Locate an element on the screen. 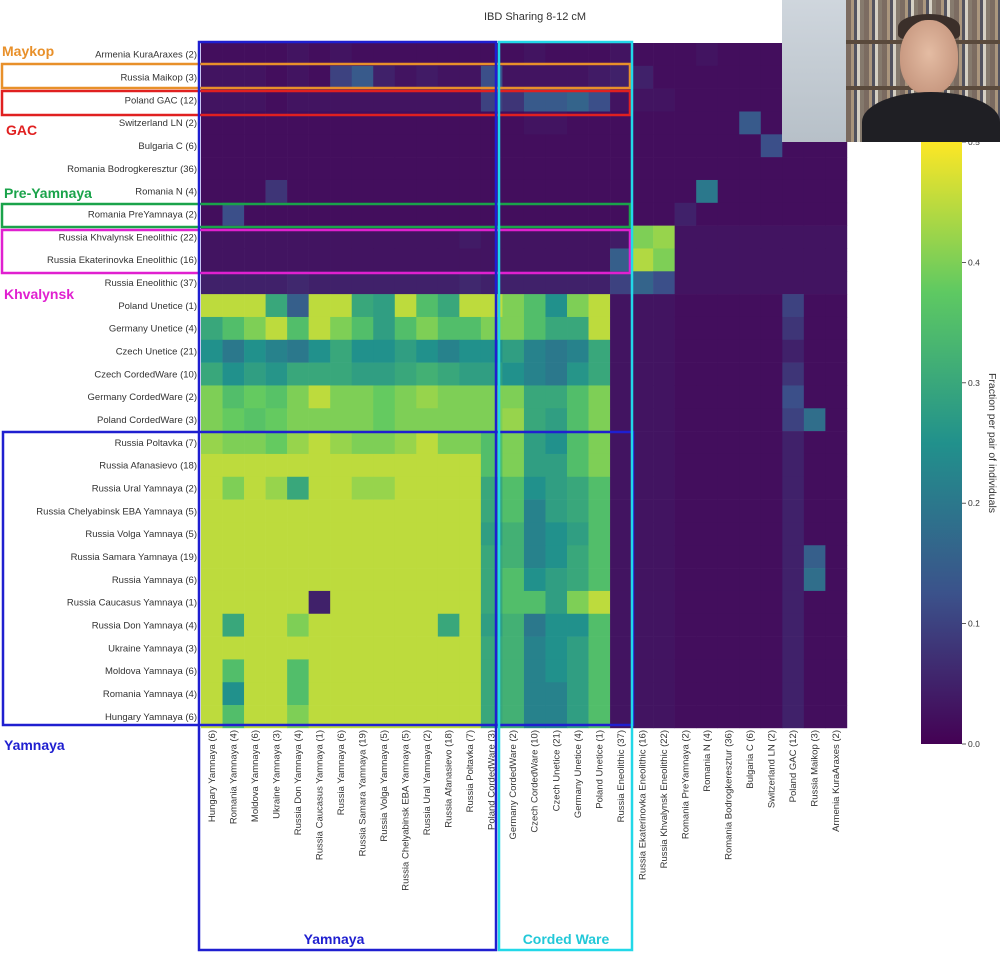 This screenshot has height=954, width=1000. column-label: Russia Chelyabinsk EBA Yamnaya (5) is located at coordinates (406, 810).